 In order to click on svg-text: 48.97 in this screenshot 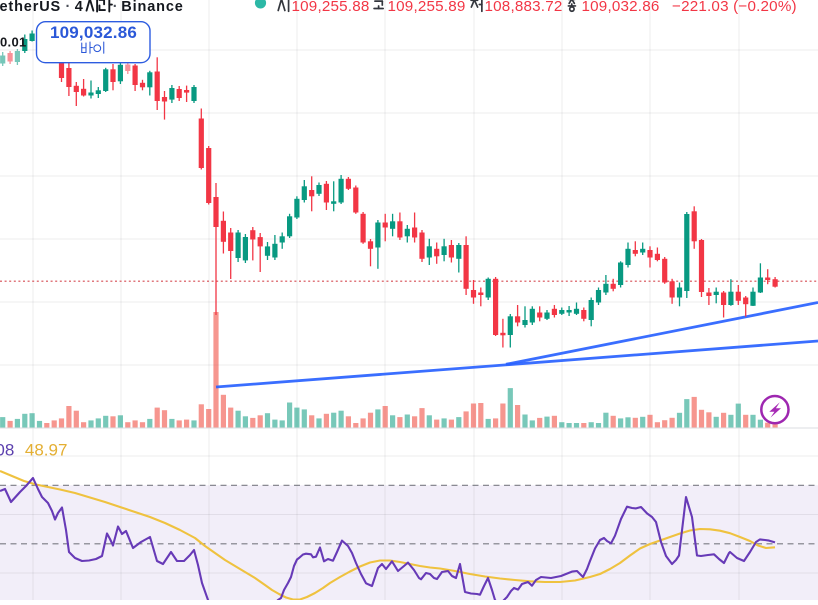, I will do `click(46, 449)`.